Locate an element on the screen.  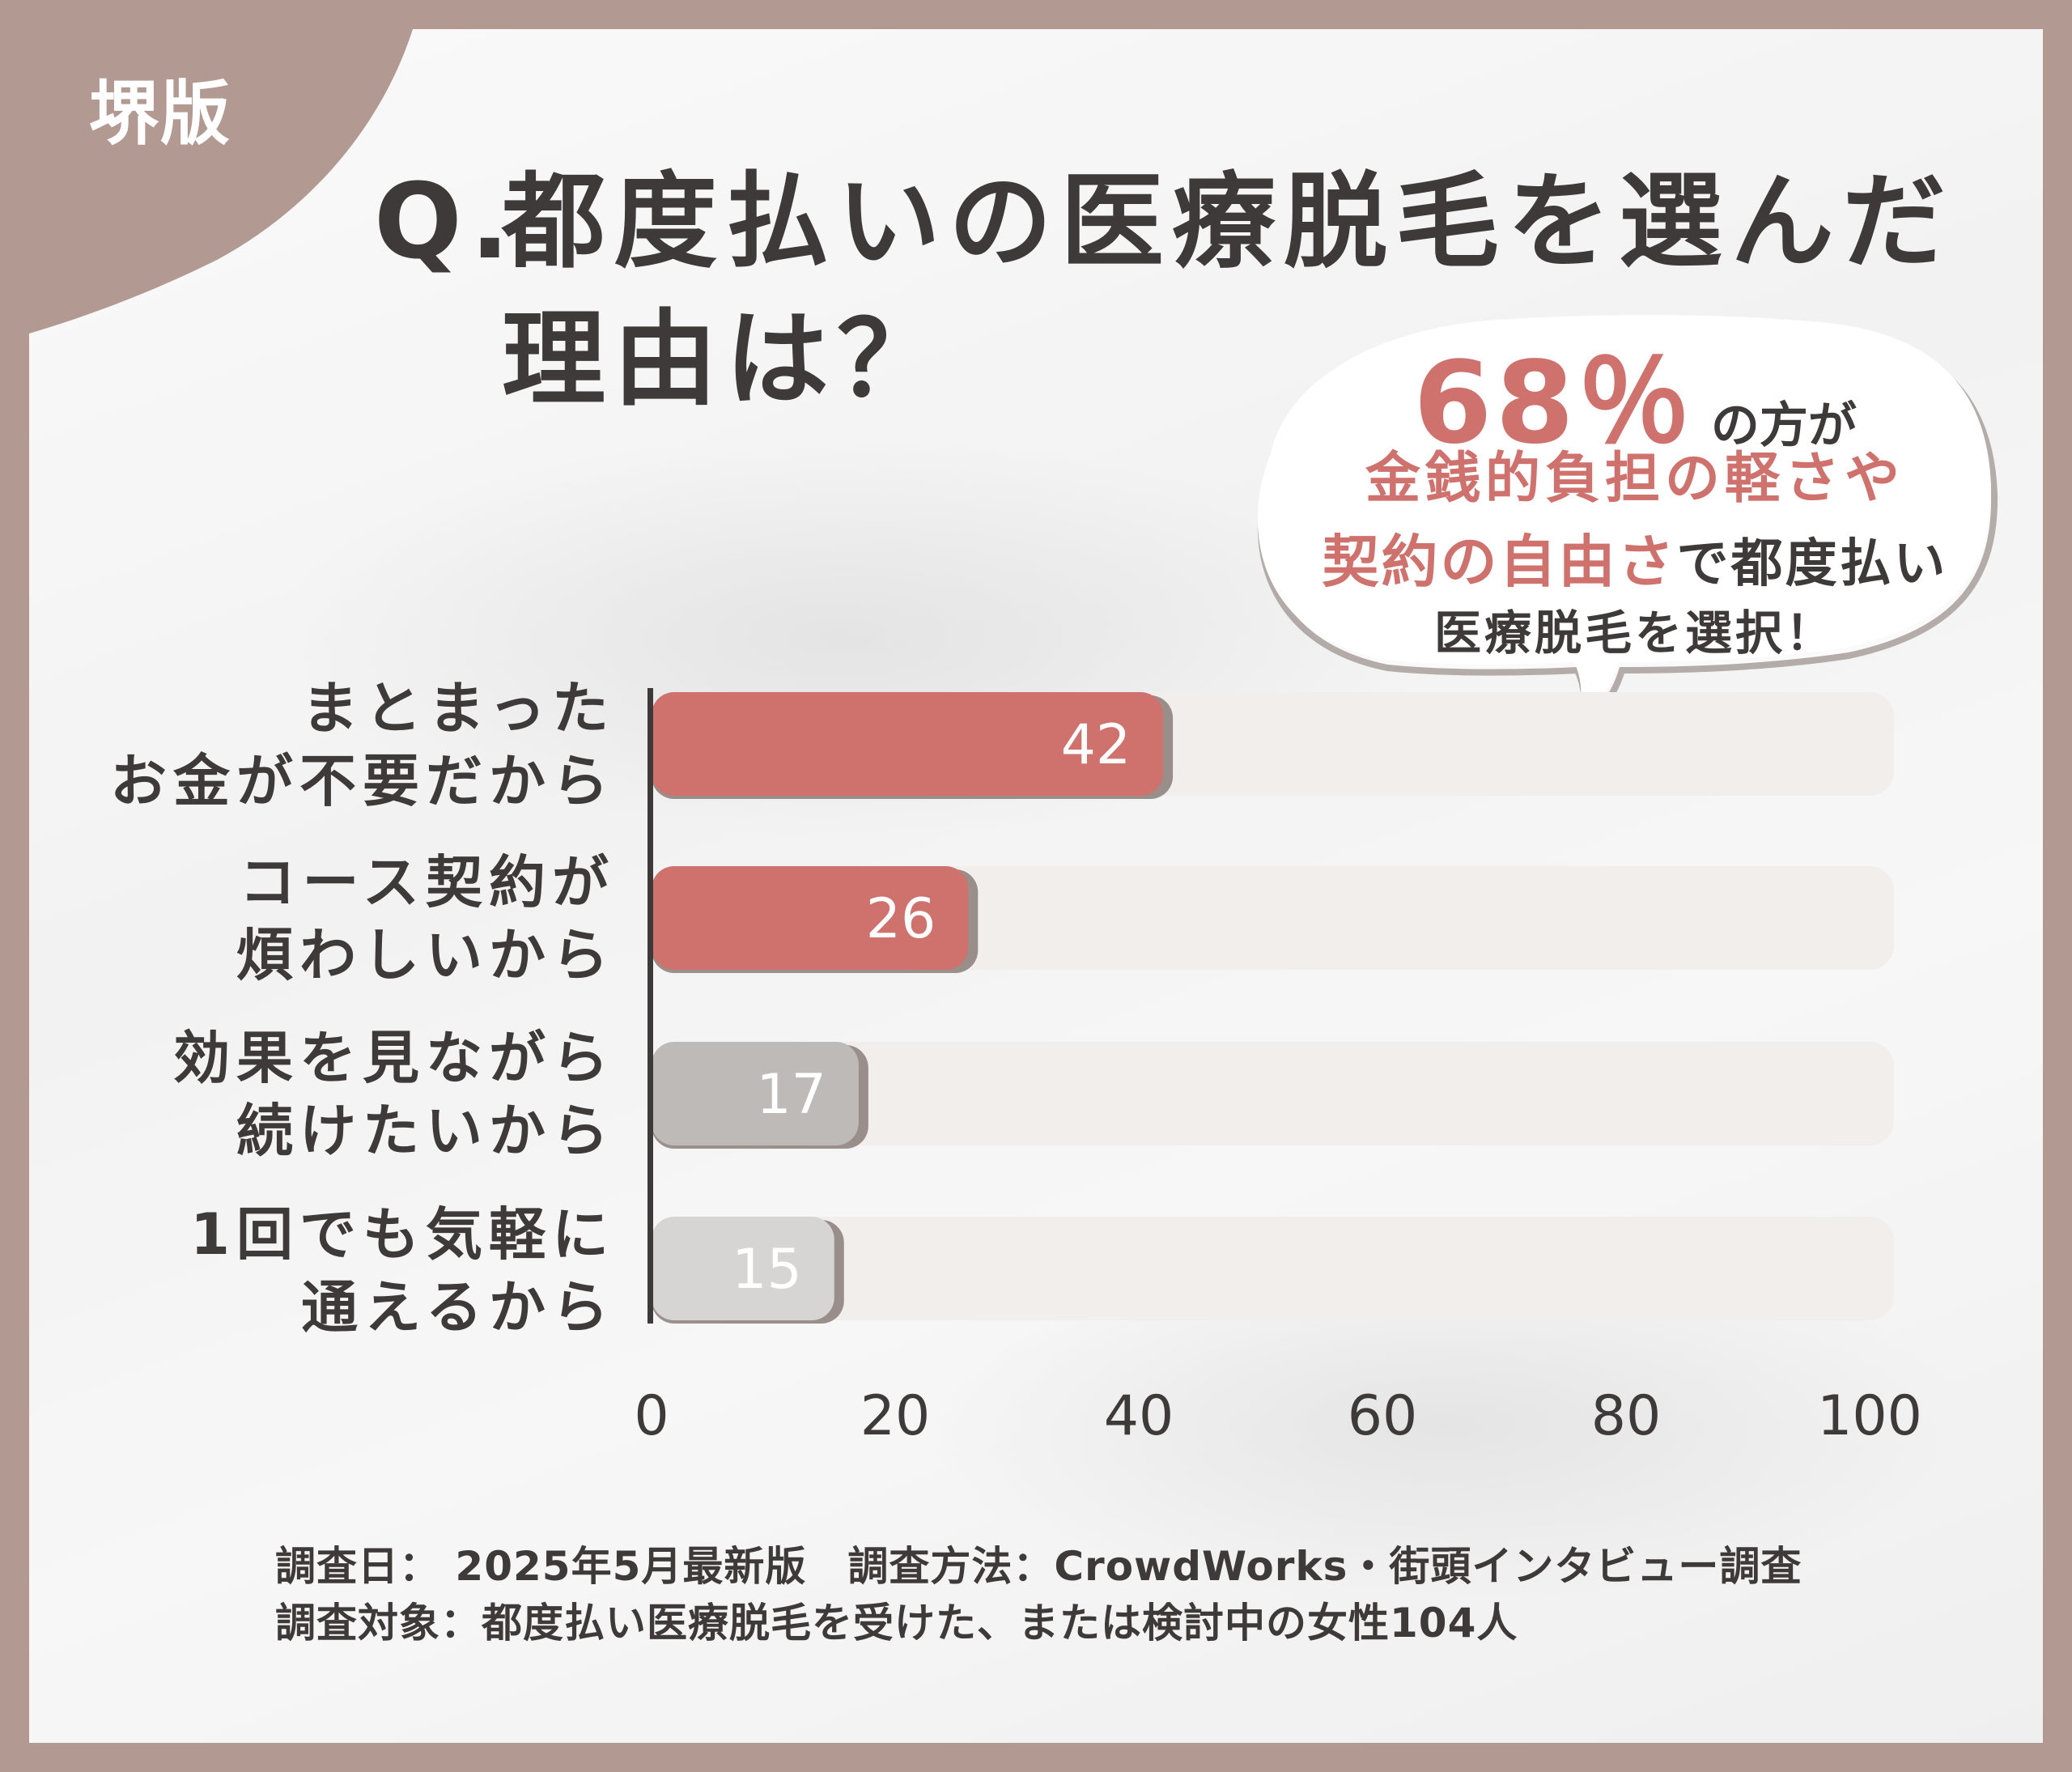
speech-bubble is located at coordinates (1627, 521).